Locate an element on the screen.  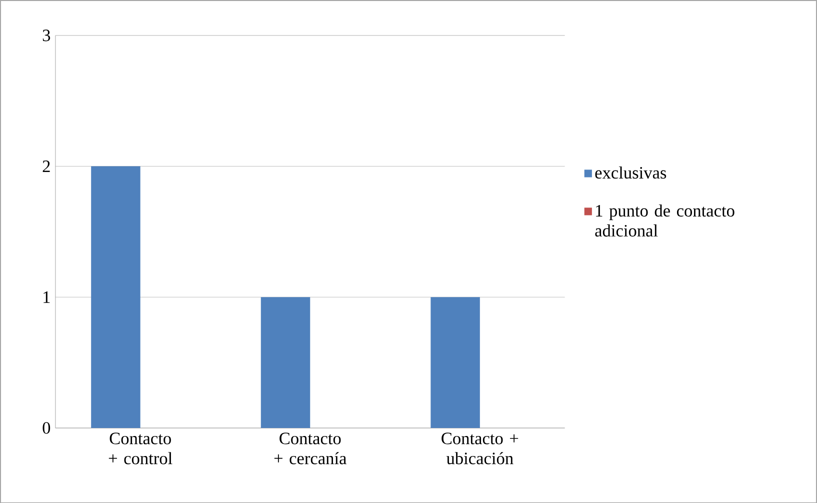
y-tick-label: 1 is located at coordinates (47, 297).